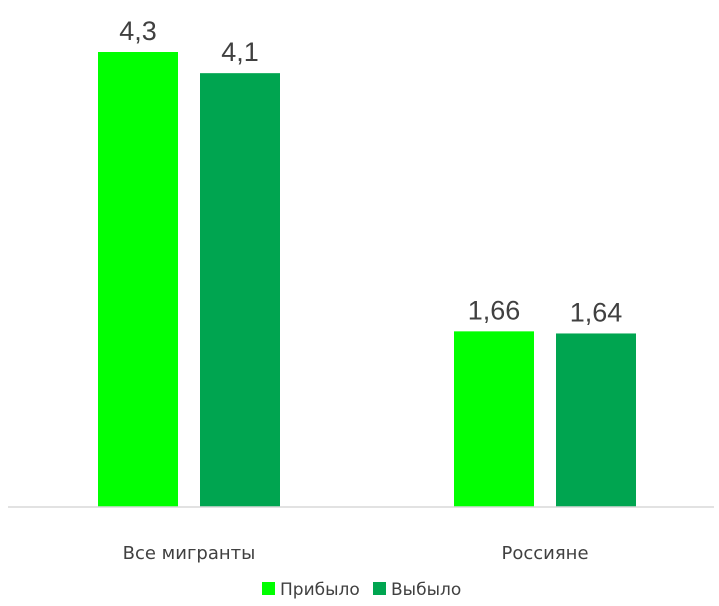 Image resolution: width=719 pixels, height=606 pixels. I want to click on data-label: 4,1, so click(240, 52).